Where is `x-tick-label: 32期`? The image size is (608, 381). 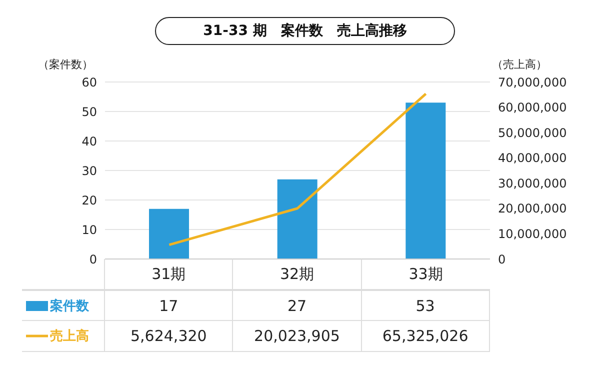 x-tick-label: 32期 is located at coordinates (297, 274).